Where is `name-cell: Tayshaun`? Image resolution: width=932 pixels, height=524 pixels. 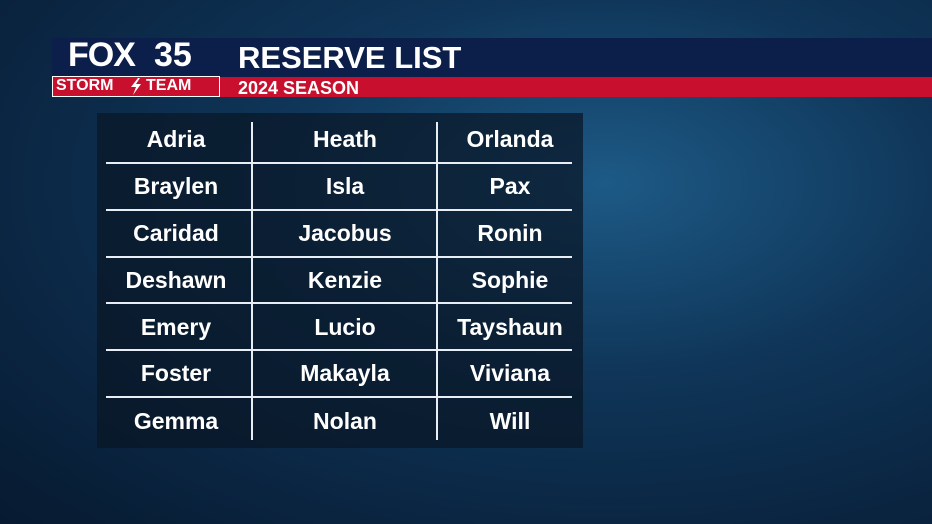
name-cell: Tayshaun is located at coordinates (510, 327).